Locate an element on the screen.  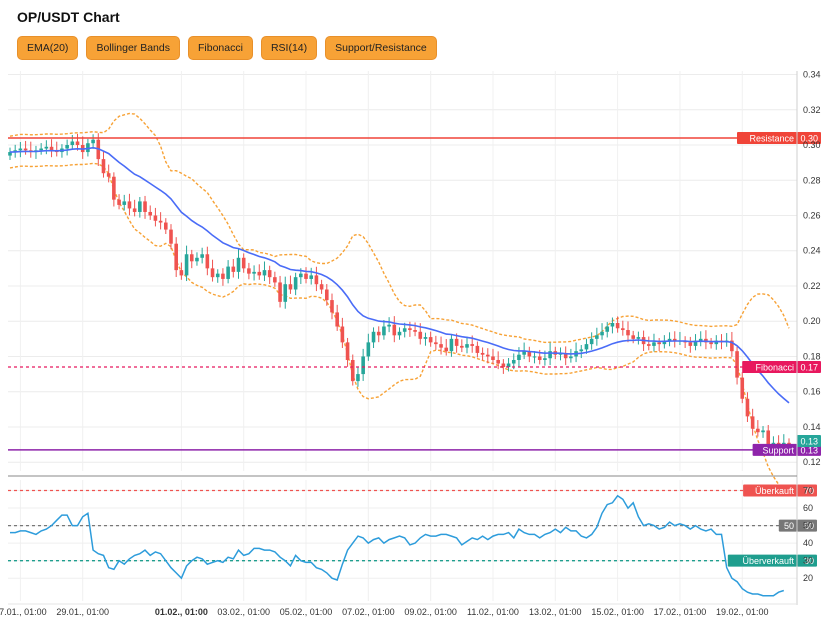
svg-text: Support is located at coordinates (778, 450).